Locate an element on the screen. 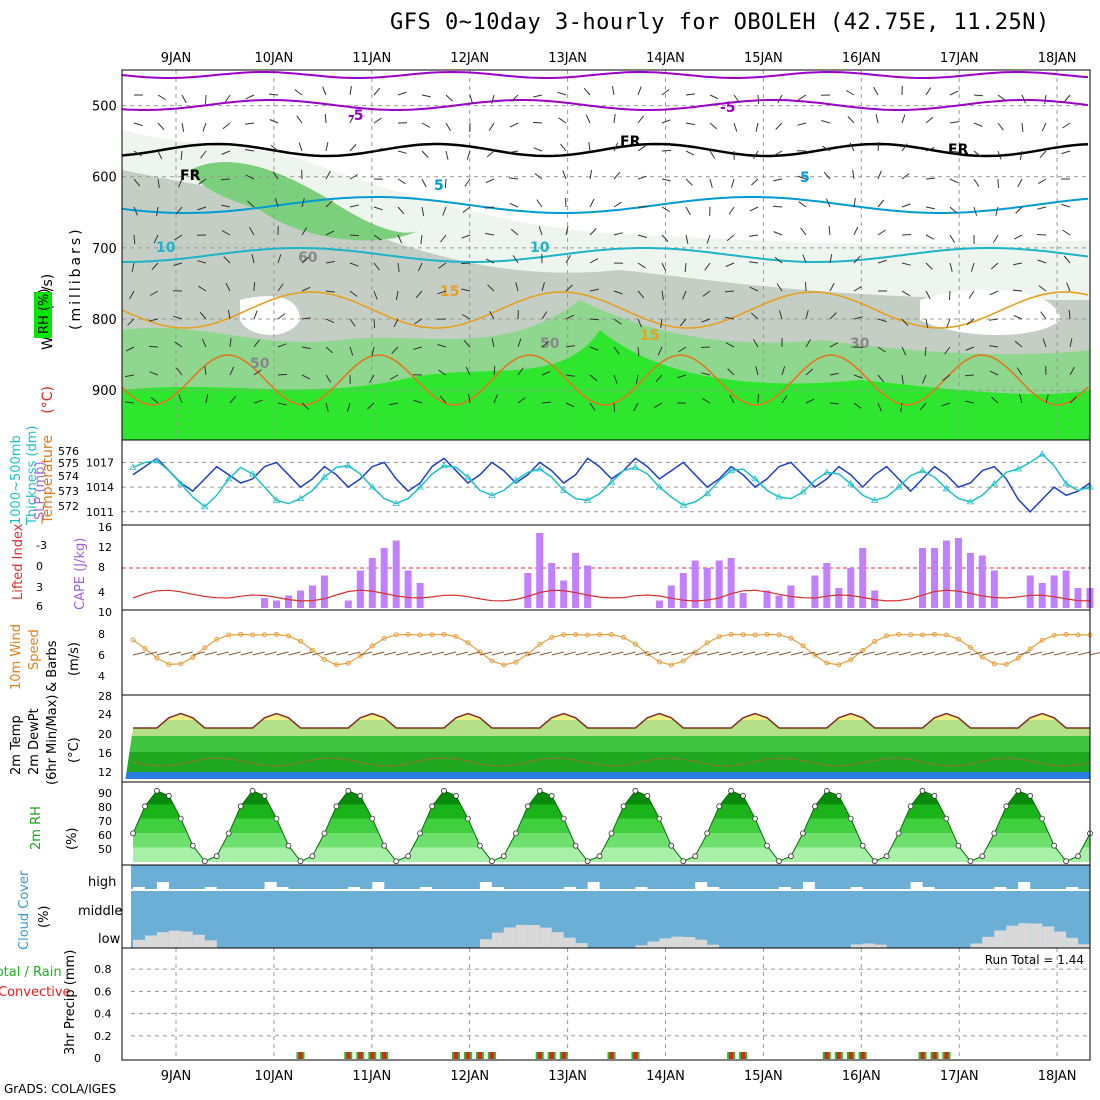 The height and width of the screenshot is (1100, 1100). precip-total-label: Total / Rain is located at coordinates (31, 972).